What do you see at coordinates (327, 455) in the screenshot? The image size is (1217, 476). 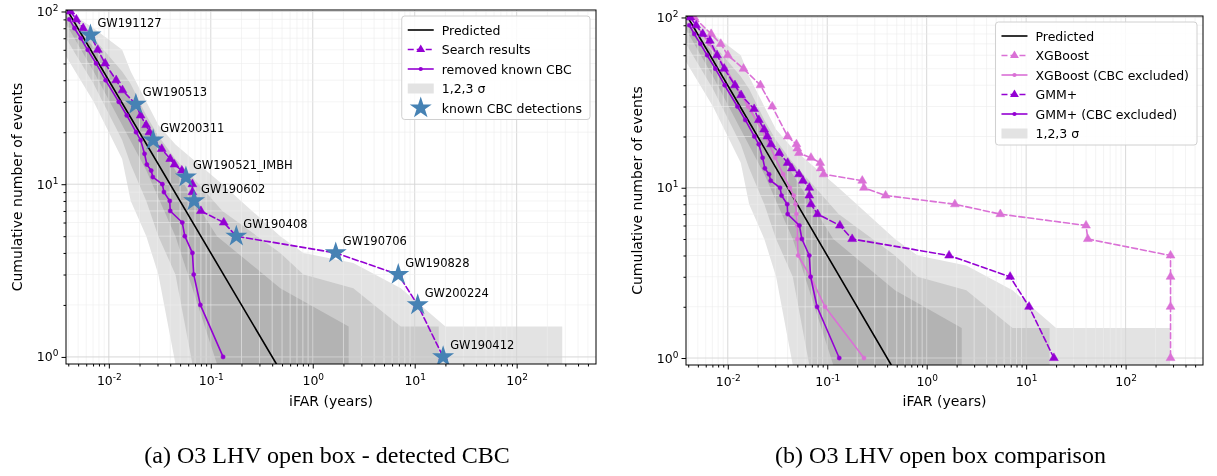 I see `text: (a) O3 LHV open box - detected CBC` at bounding box center [327, 455].